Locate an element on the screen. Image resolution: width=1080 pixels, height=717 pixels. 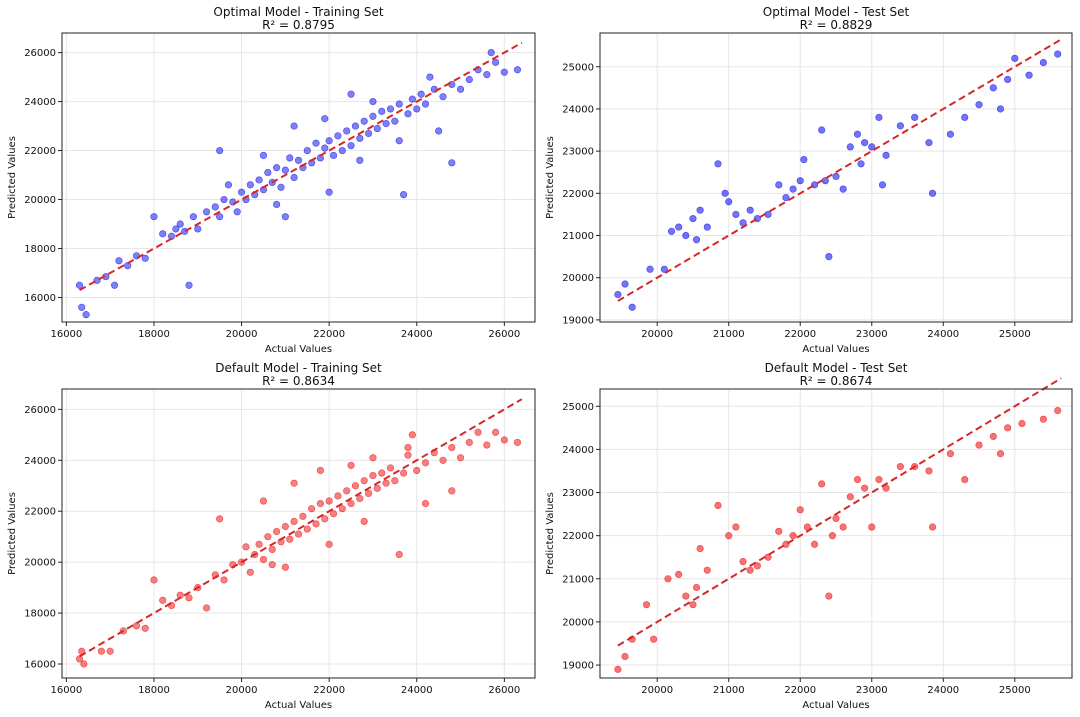
x-tick-label: 25000 is located at coordinates (1015, 334).